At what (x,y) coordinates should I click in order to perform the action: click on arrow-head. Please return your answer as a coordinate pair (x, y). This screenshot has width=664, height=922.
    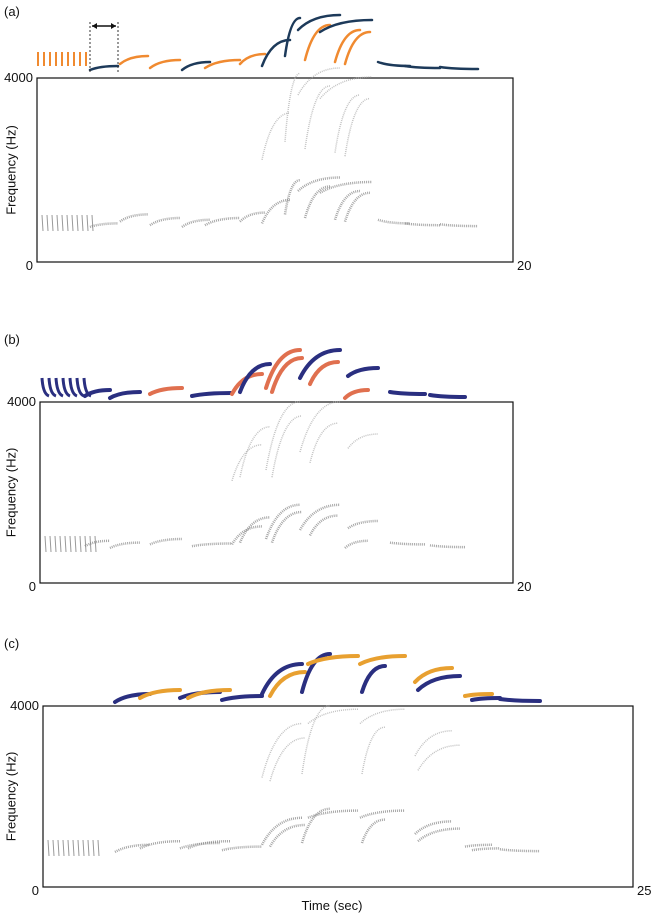
    Looking at the image, I should click on (104, 26).